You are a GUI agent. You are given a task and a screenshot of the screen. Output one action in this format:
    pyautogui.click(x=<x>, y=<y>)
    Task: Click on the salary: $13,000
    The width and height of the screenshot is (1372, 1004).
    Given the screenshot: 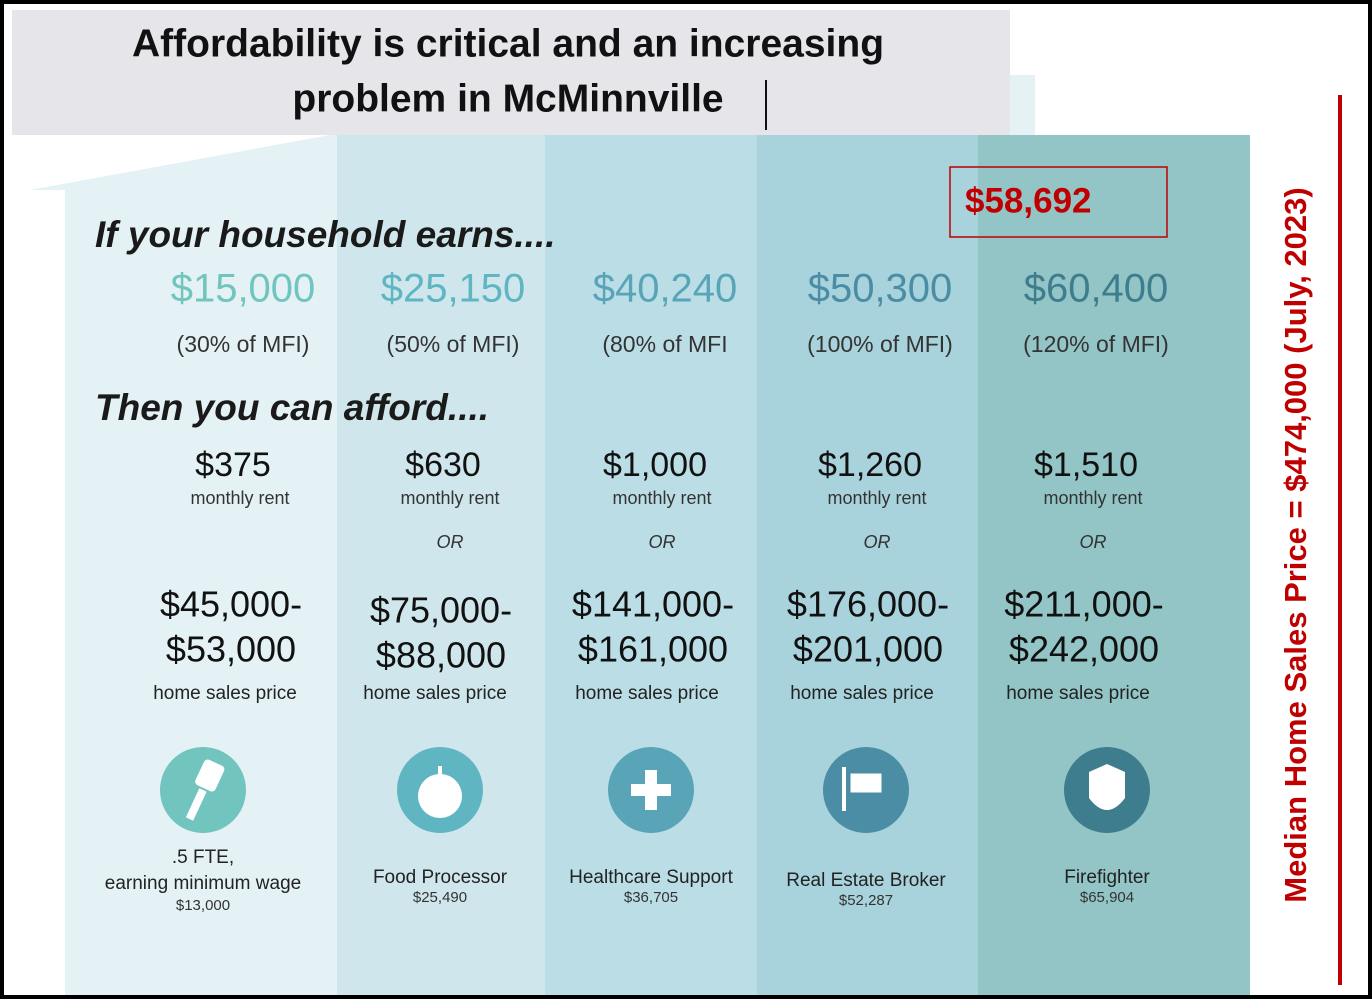 What is the action you would take?
    pyautogui.click(x=203, y=905)
    